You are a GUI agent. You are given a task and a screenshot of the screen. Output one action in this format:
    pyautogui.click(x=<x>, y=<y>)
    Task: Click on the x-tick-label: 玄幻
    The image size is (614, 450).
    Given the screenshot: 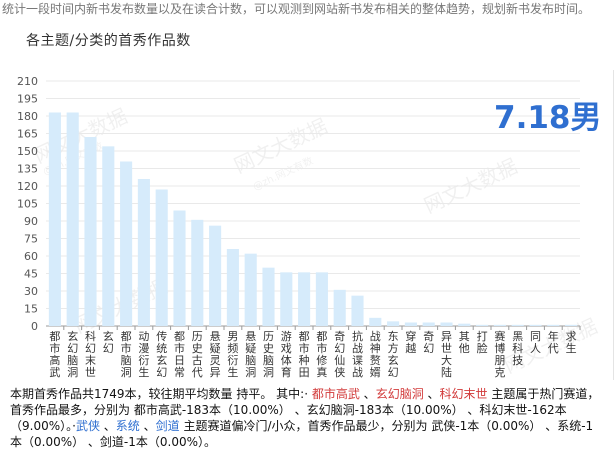 What is the action you would take?
    pyautogui.click(x=108, y=342)
    